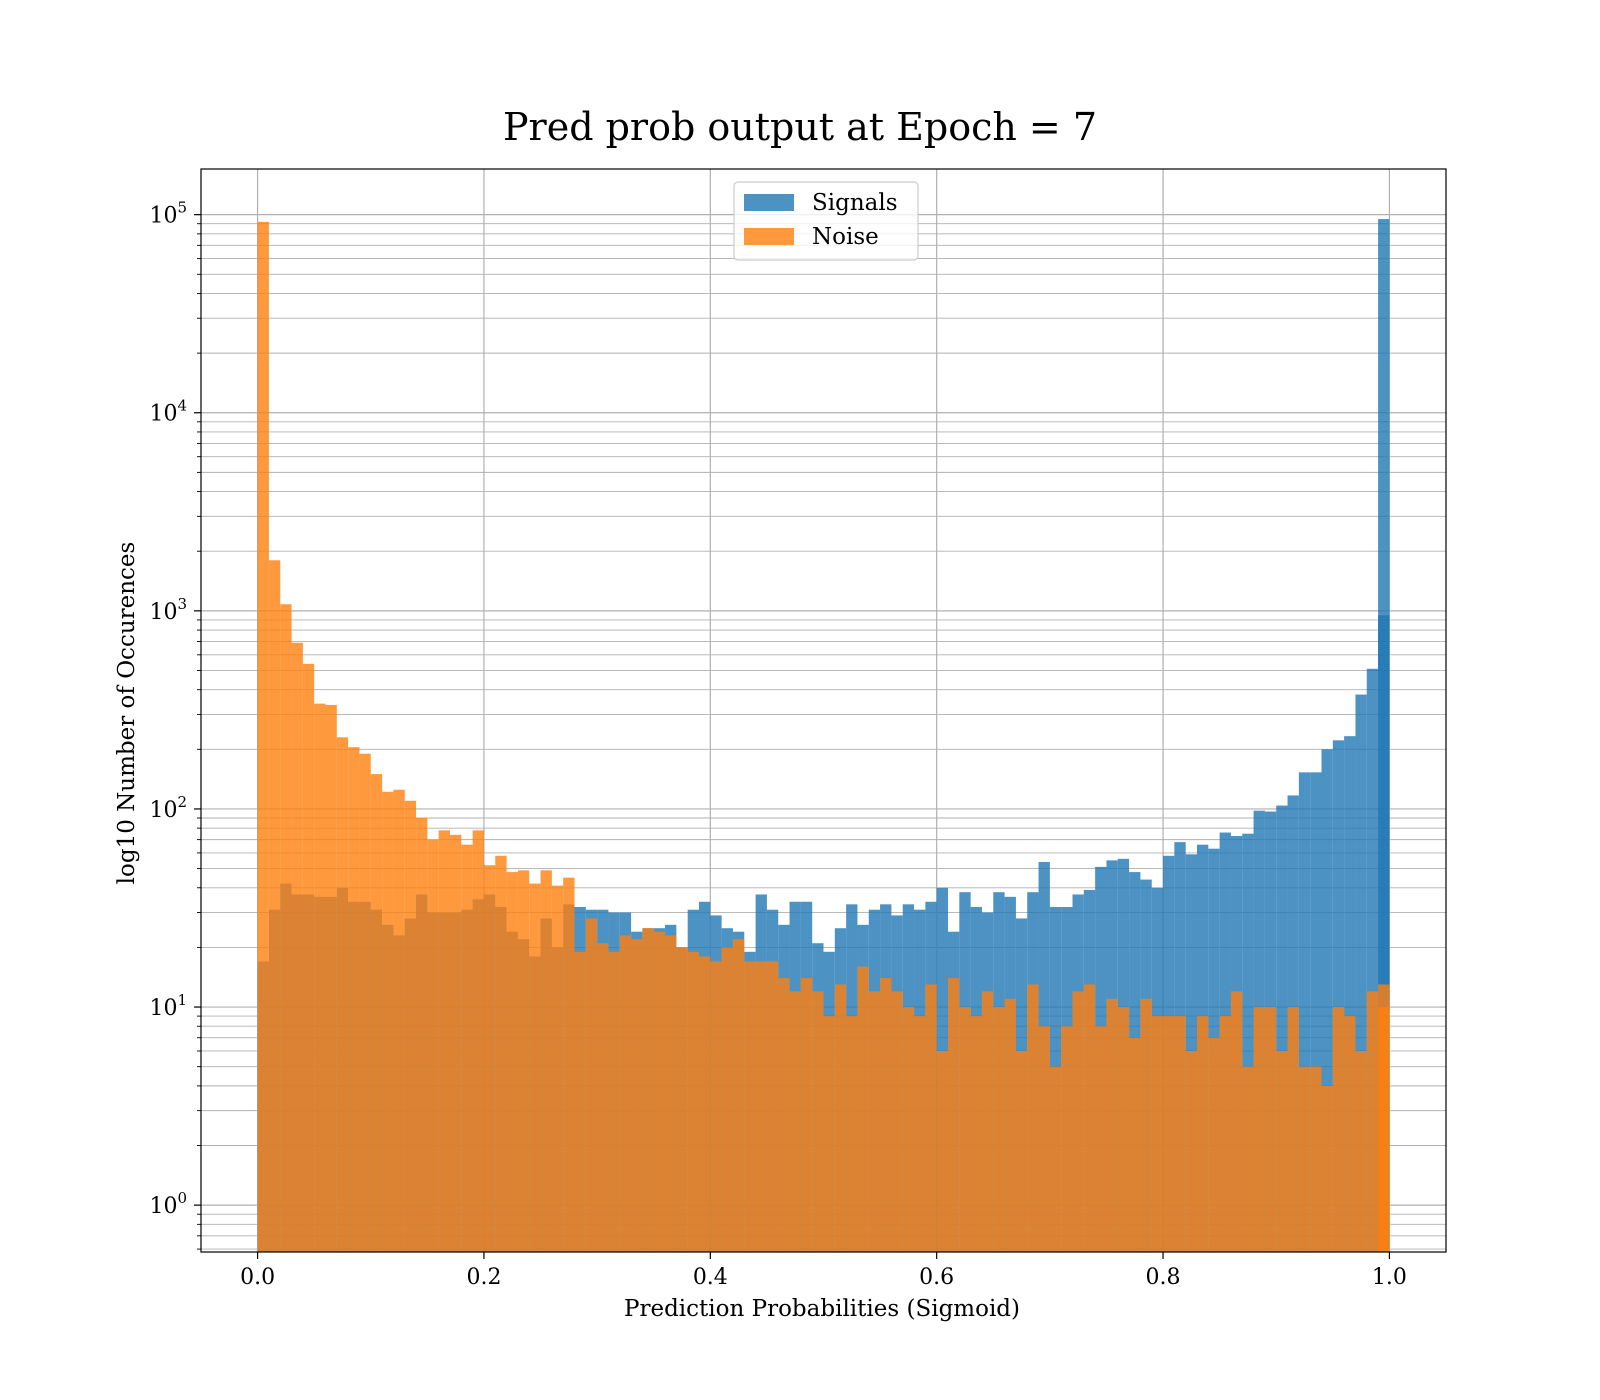 The width and height of the screenshot is (1600, 1400). What do you see at coordinates (168, 1204) in the screenshot?
I see `y-tick-label: 10⁰` at bounding box center [168, 1204].